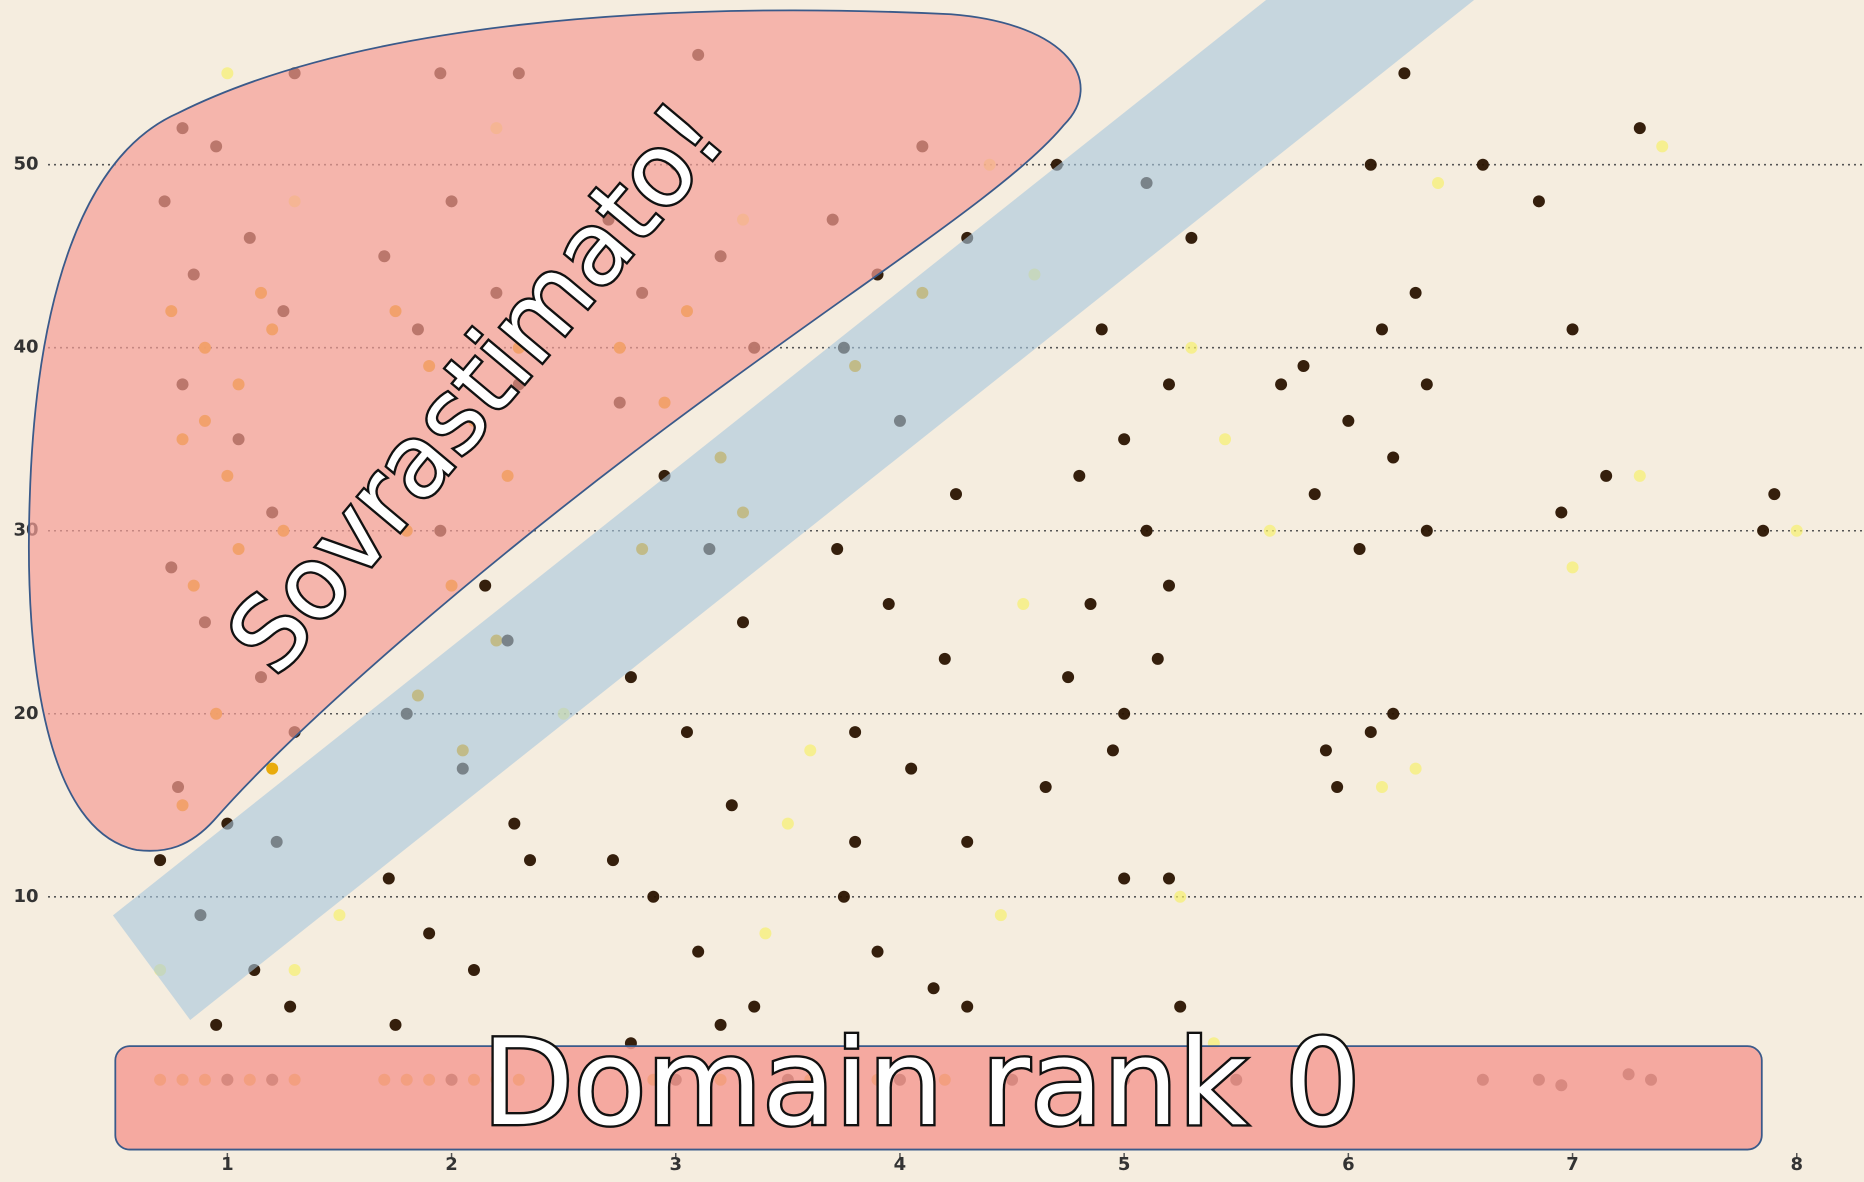  I want to click on rank0-region, so click(938, 1098).